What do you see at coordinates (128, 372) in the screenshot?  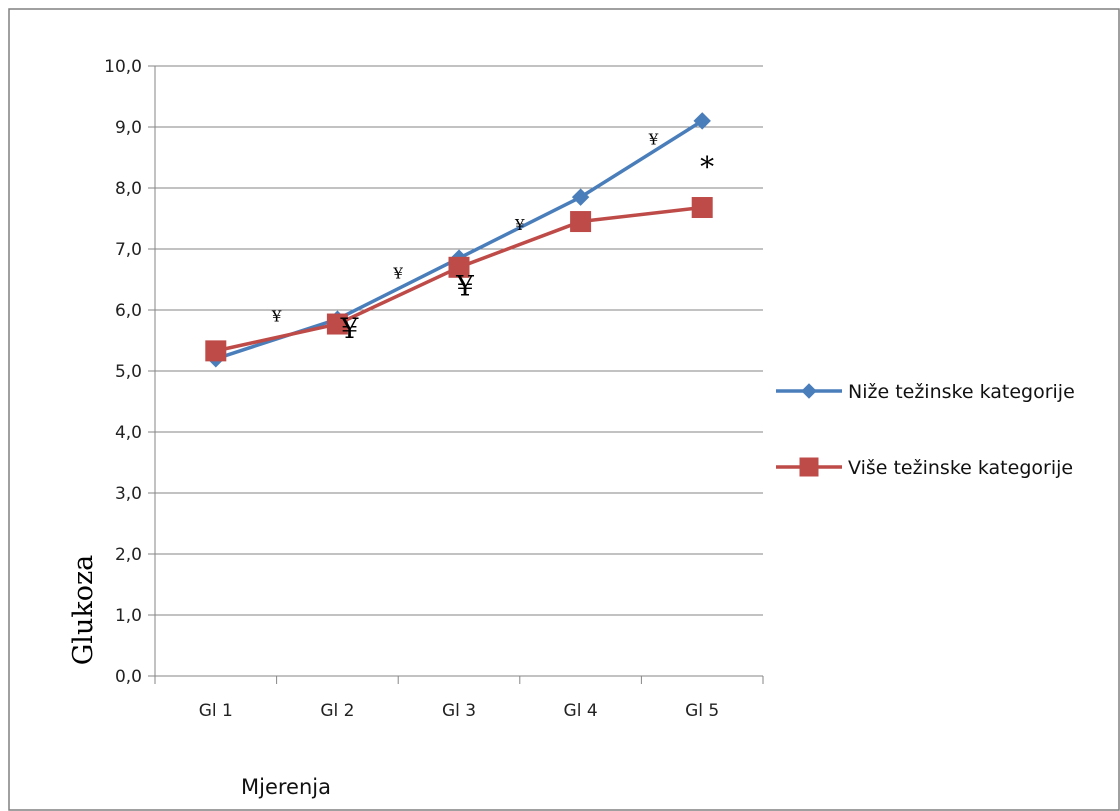 I see `y-tick-label: 5,0` at bounding box center [128, 372].